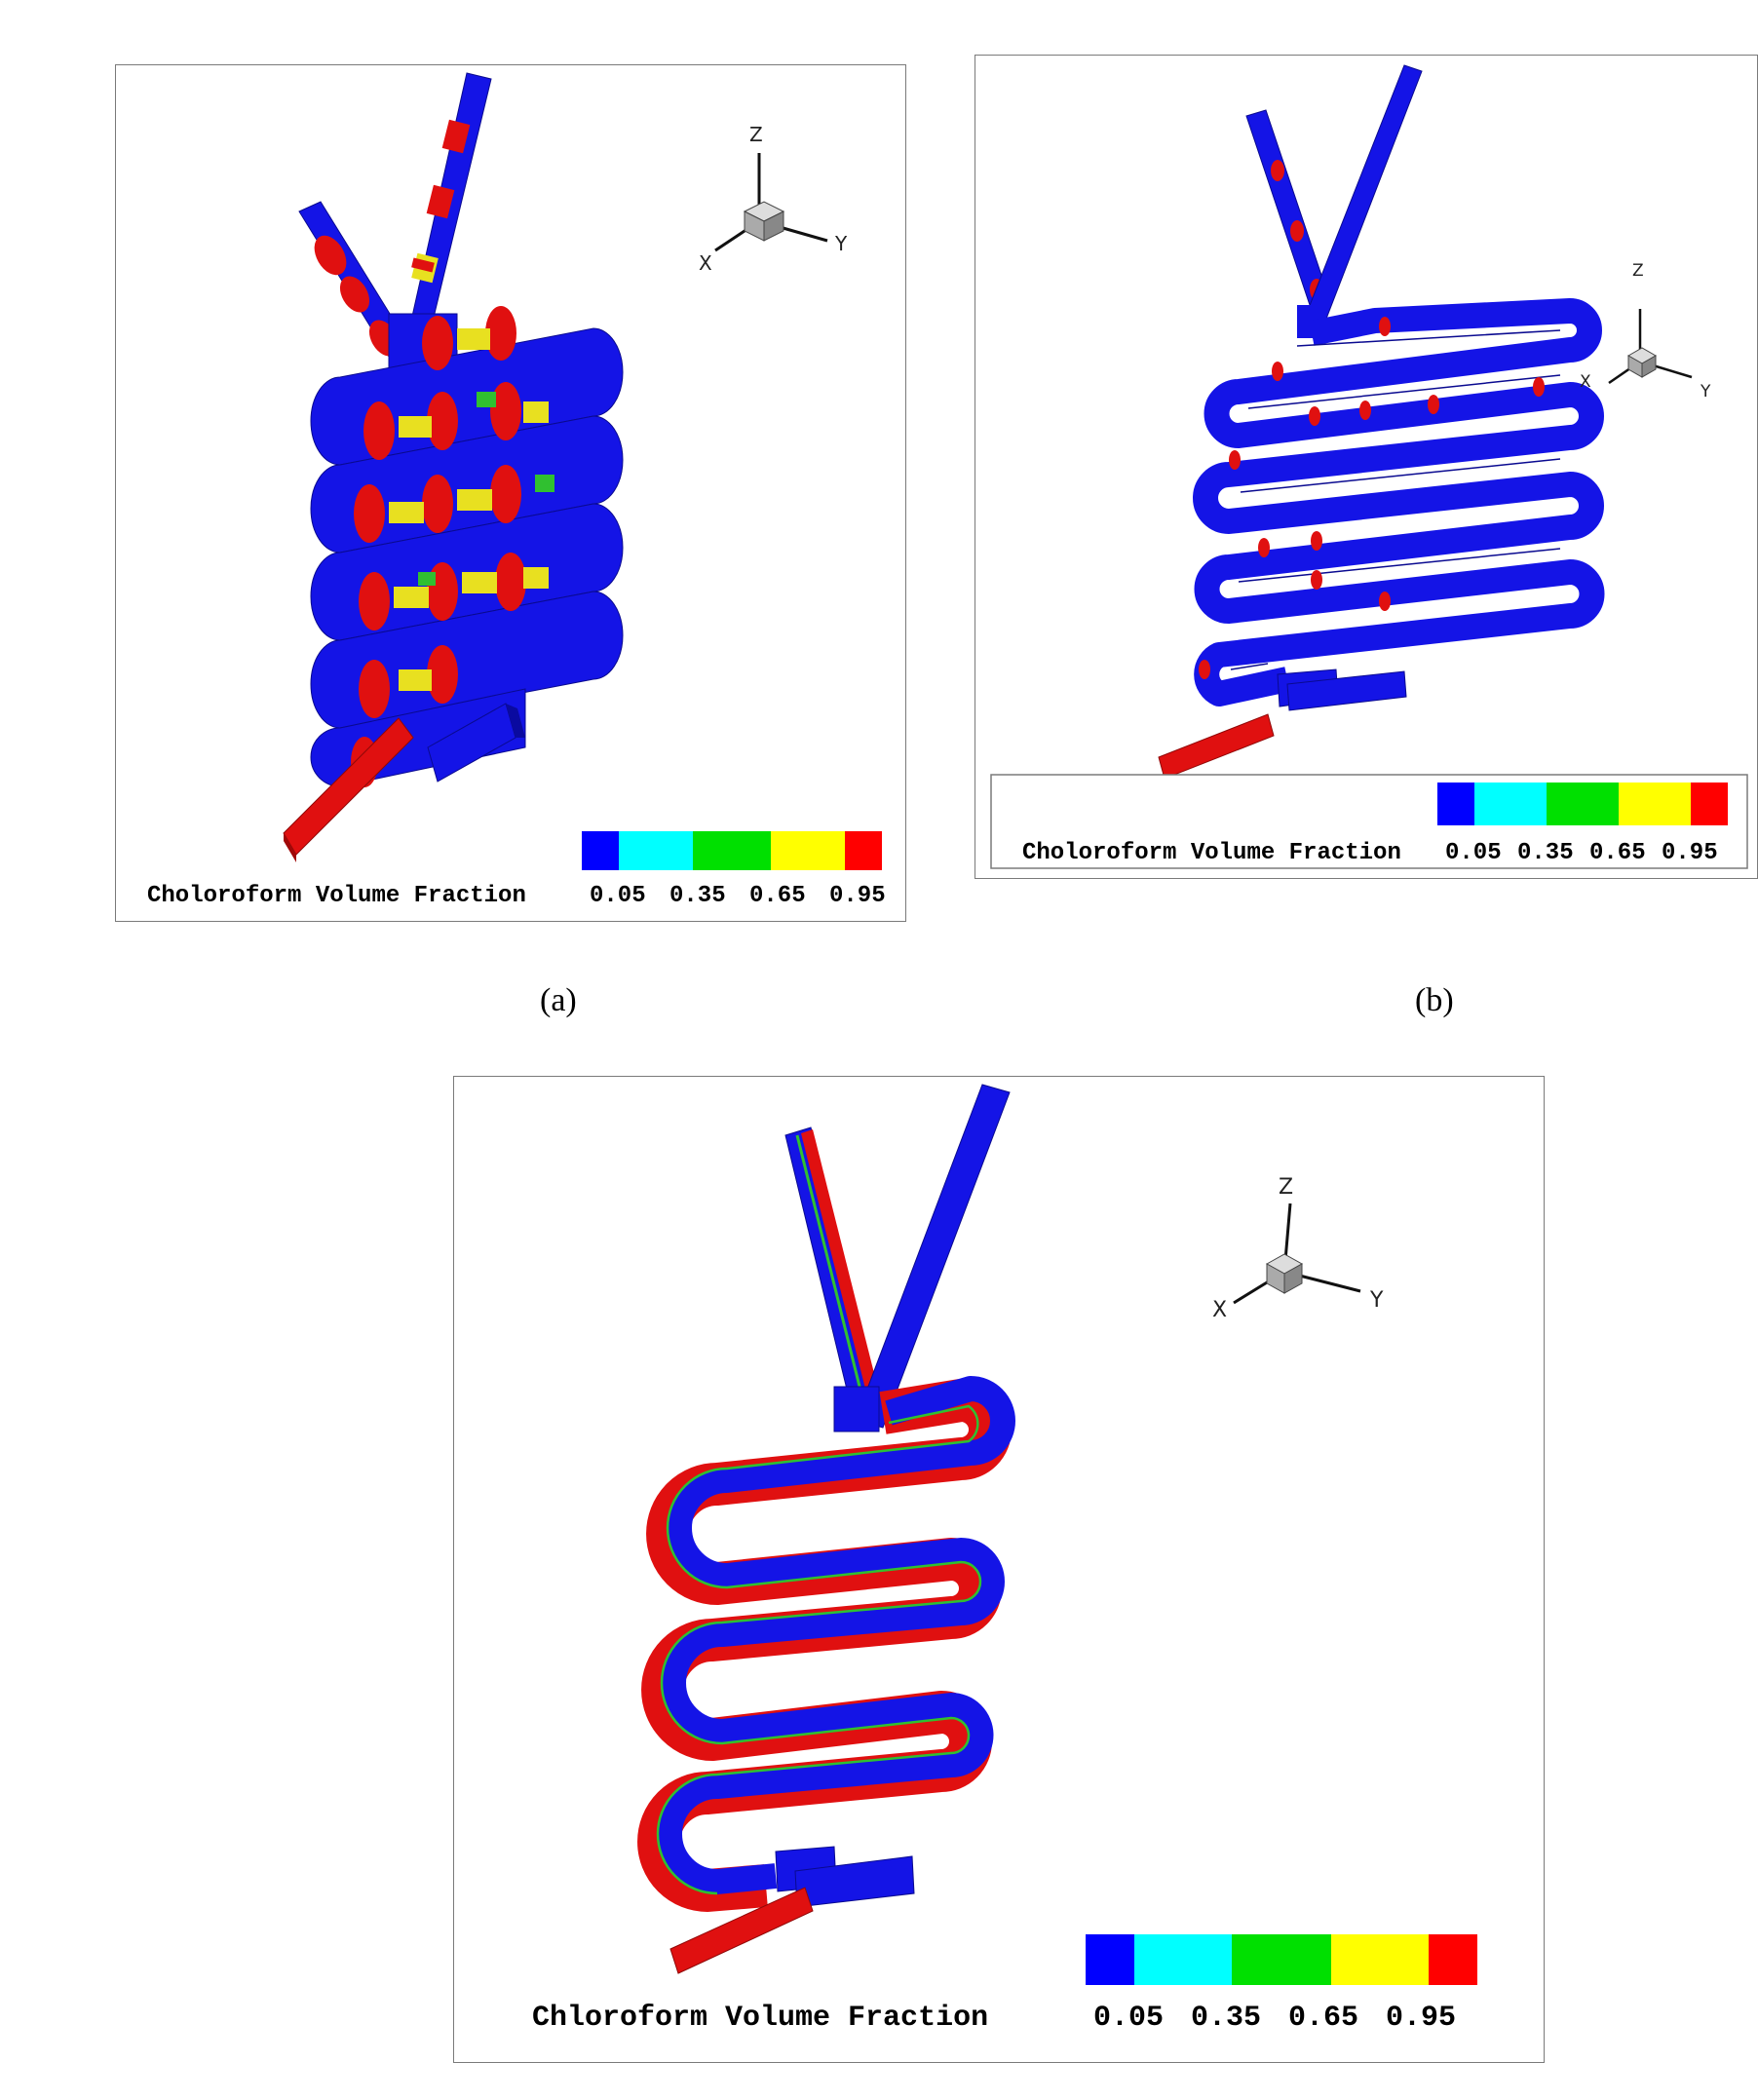  Describe the element at coordinates (933, 1256) in the screenshot. I see `panel-c-inlet-right` at that location.